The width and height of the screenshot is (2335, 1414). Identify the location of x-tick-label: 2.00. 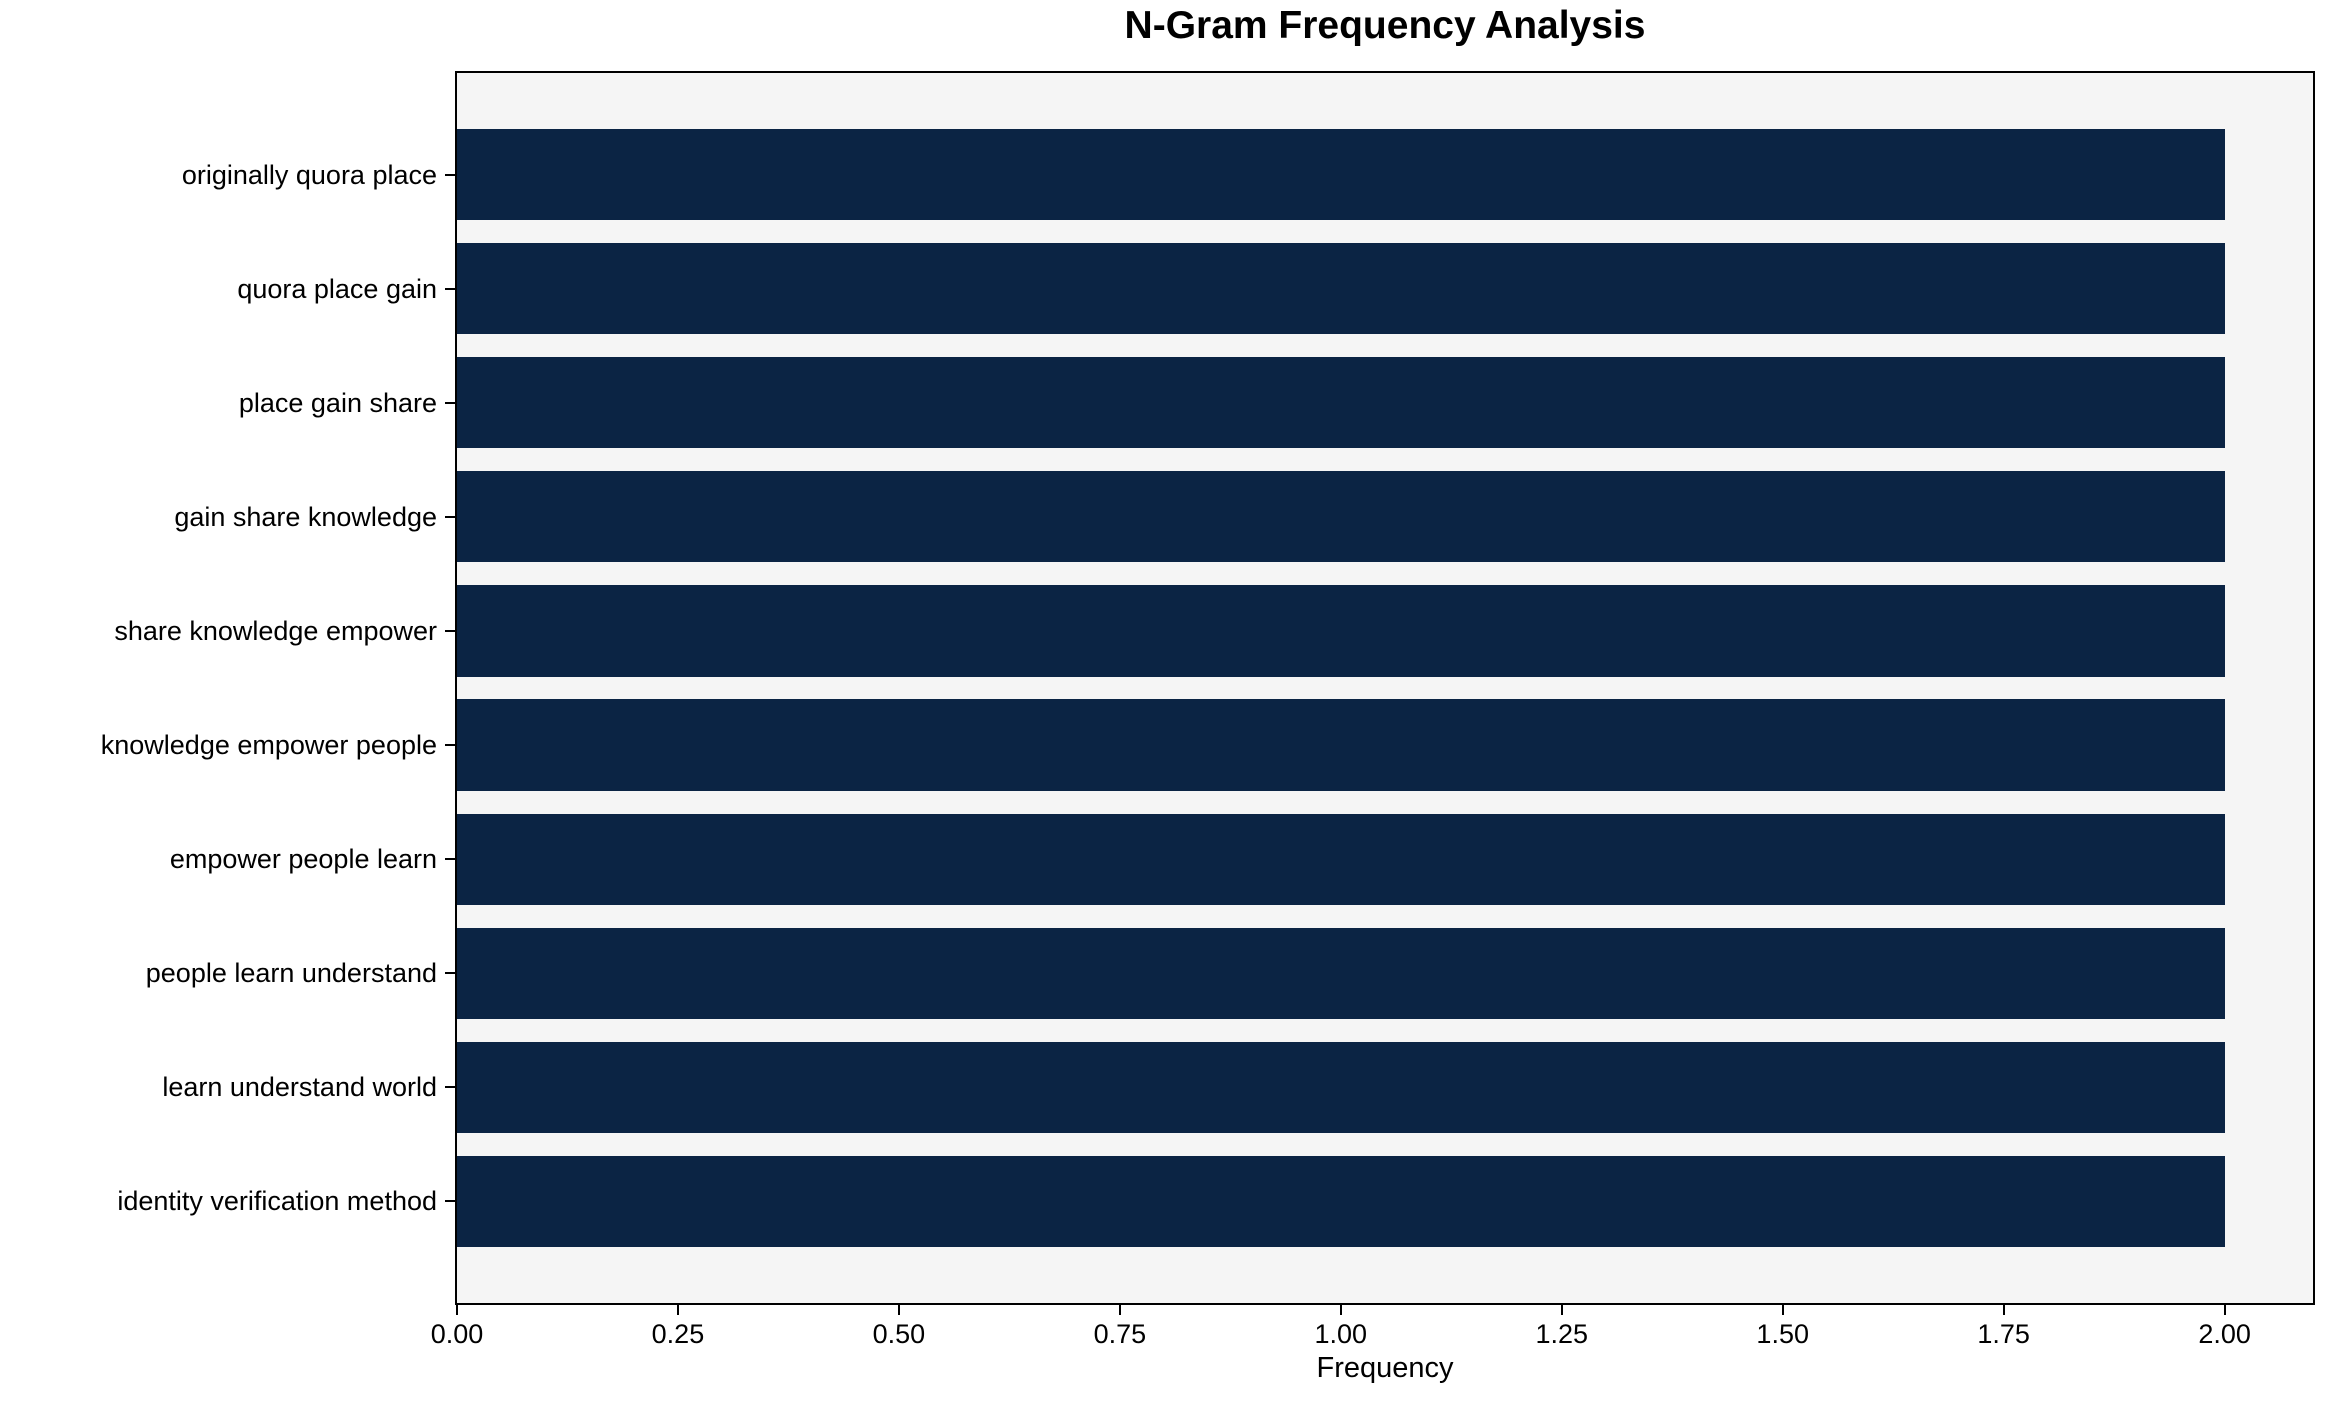
(2224, 1334).